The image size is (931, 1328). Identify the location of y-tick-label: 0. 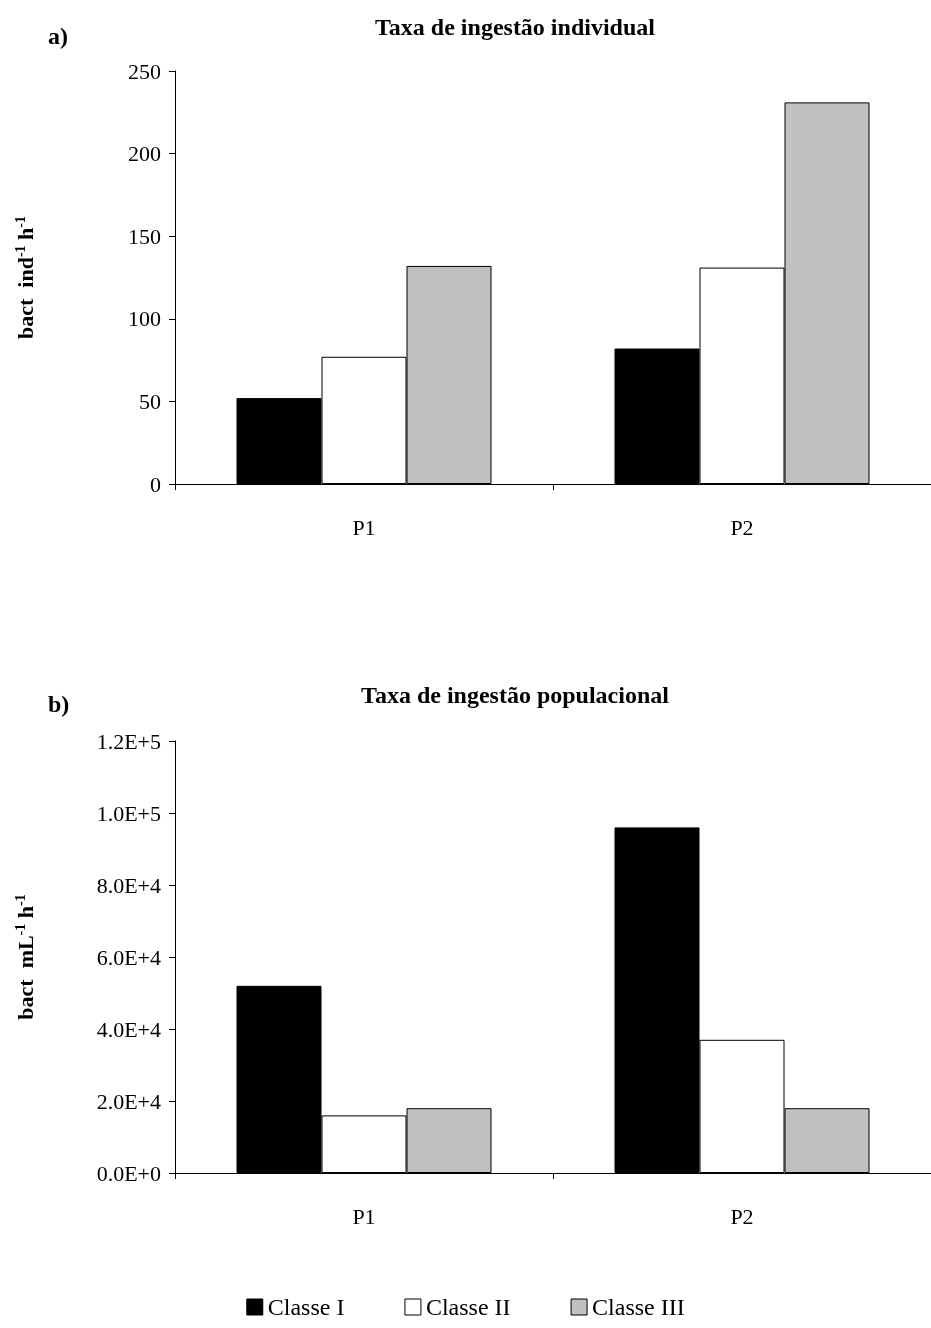
(155, 484).